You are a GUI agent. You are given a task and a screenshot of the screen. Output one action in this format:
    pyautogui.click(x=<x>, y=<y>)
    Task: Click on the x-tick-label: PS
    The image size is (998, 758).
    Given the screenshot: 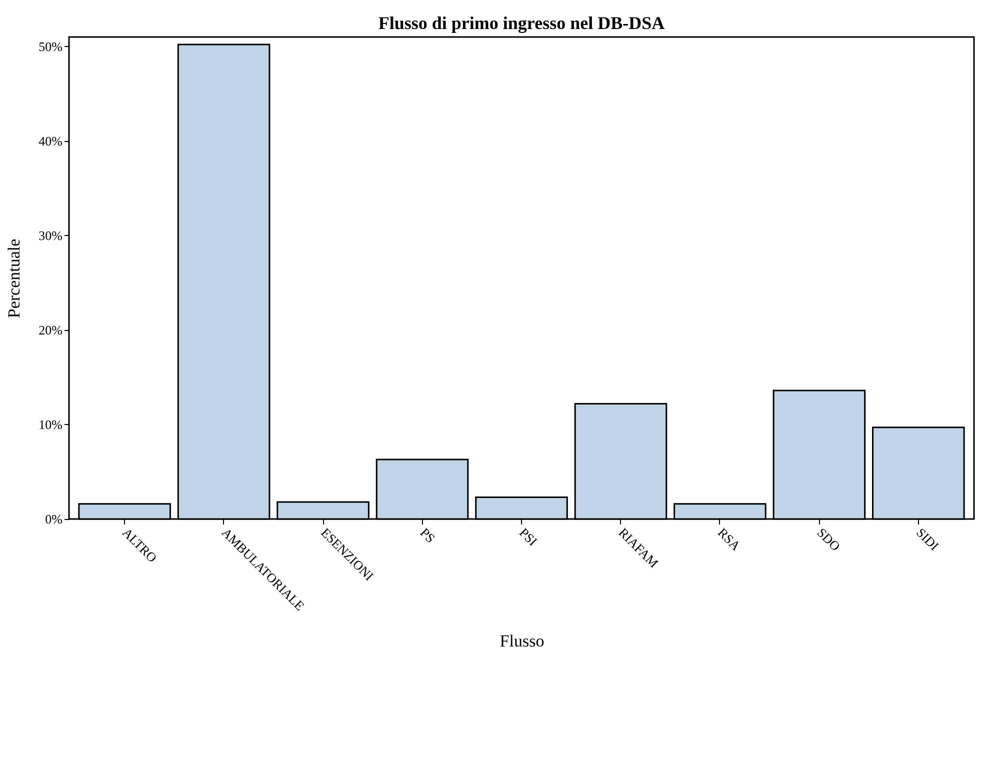 What is the action you would take?
    pyautogui.click(x=427, y=535)
    